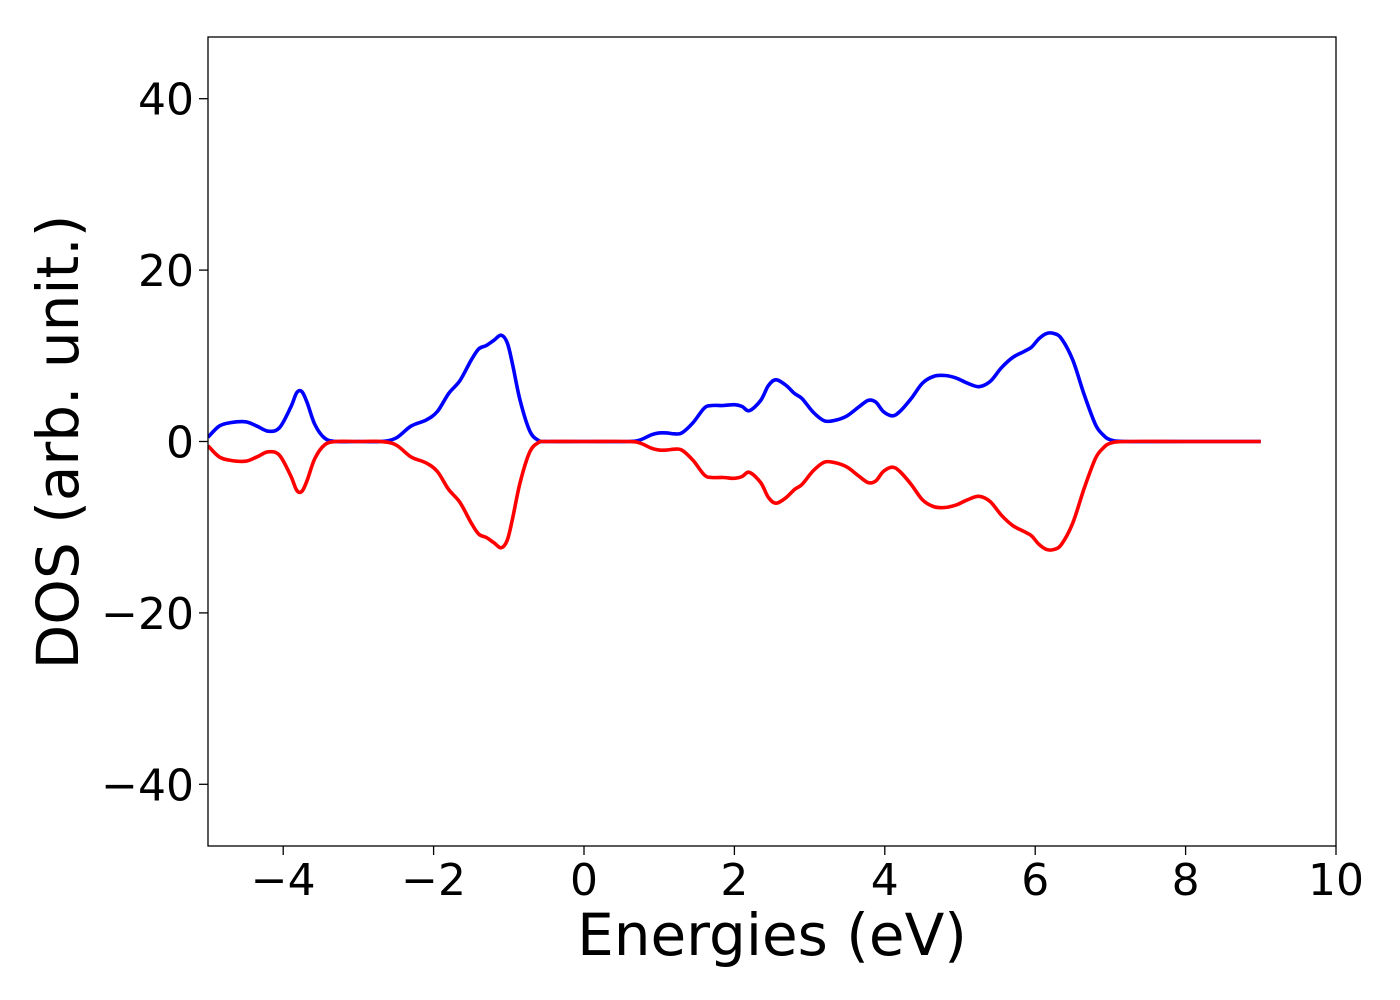  What do you see at coordinates (154, 443) in the screenshot?
I see `y-axis: −40 −20 0 20 40` at bounding box center [154, 443].